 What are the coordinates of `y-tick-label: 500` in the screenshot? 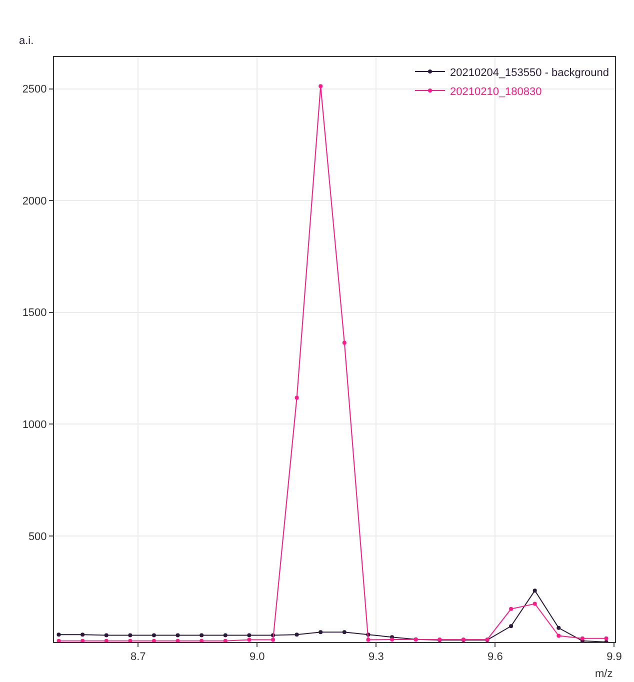 It's located at (37, 536).